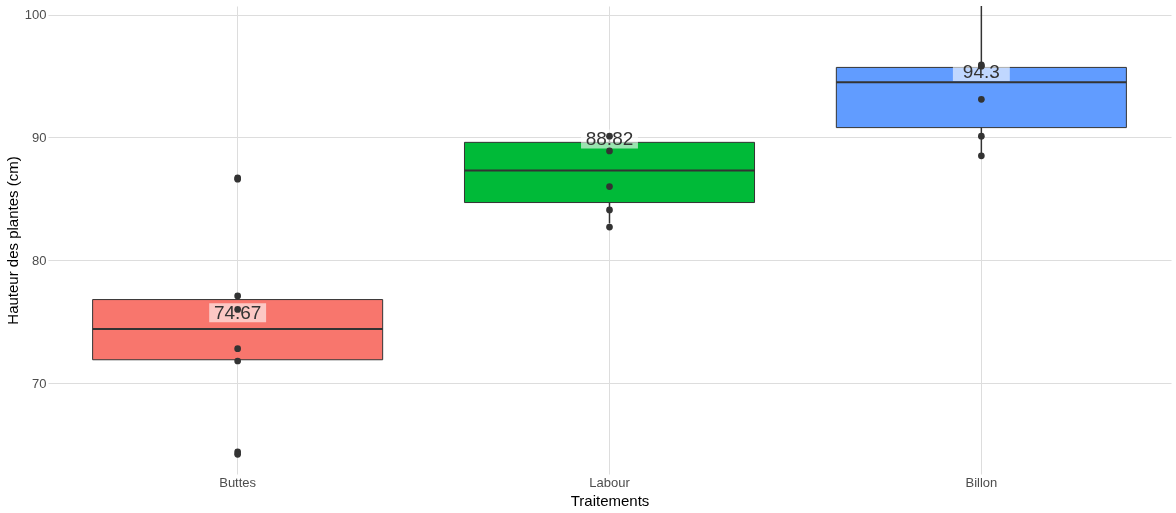 The height and width of the screenshot is (513, 1176). I want to click on x-axis-title: Traitements, so click(610, 500).